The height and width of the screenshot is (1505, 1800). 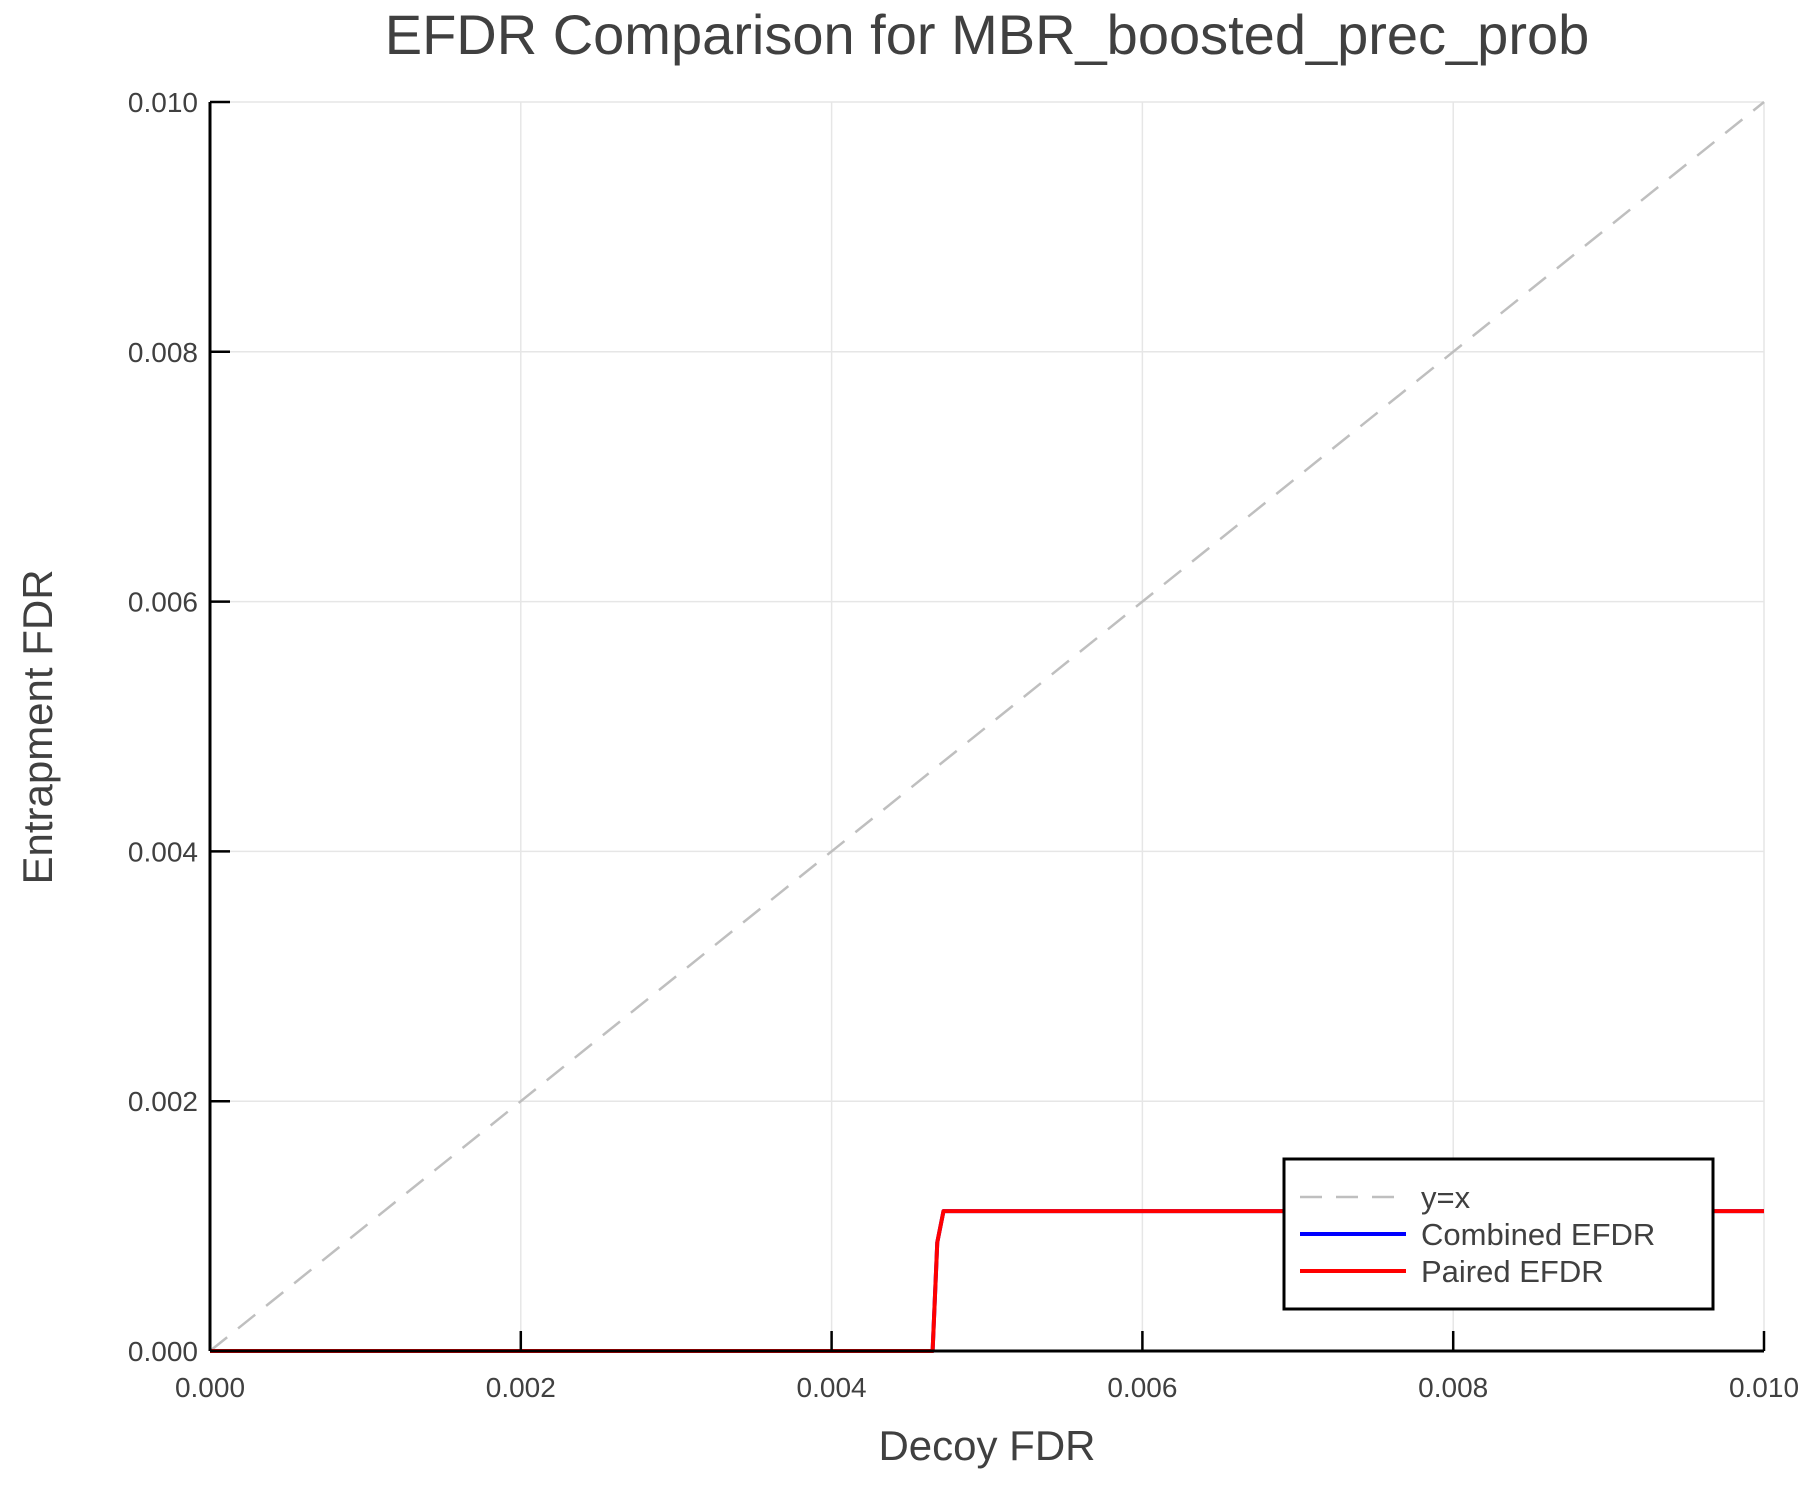 What do you see at coordinates (163, 851) in the screenshot?
I see `y-tick-label: 0.004` at bounding box center [163, 851].